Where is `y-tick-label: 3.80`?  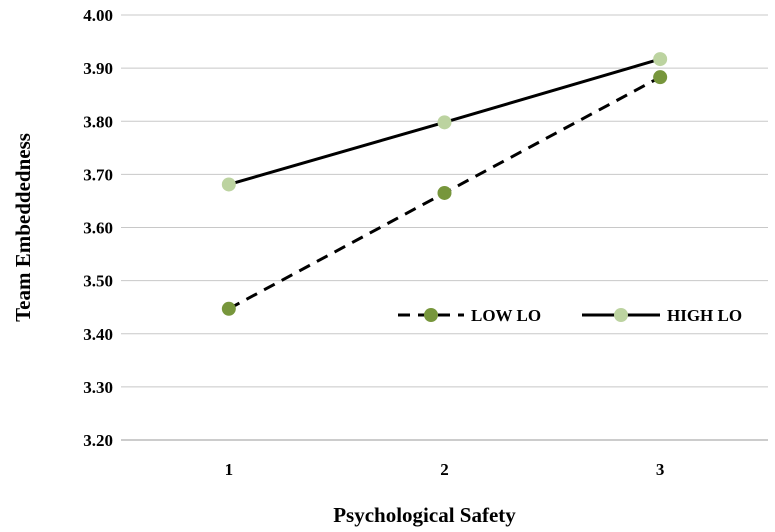 y-tick-label: 3.80 is located at coordinates (98, 121).